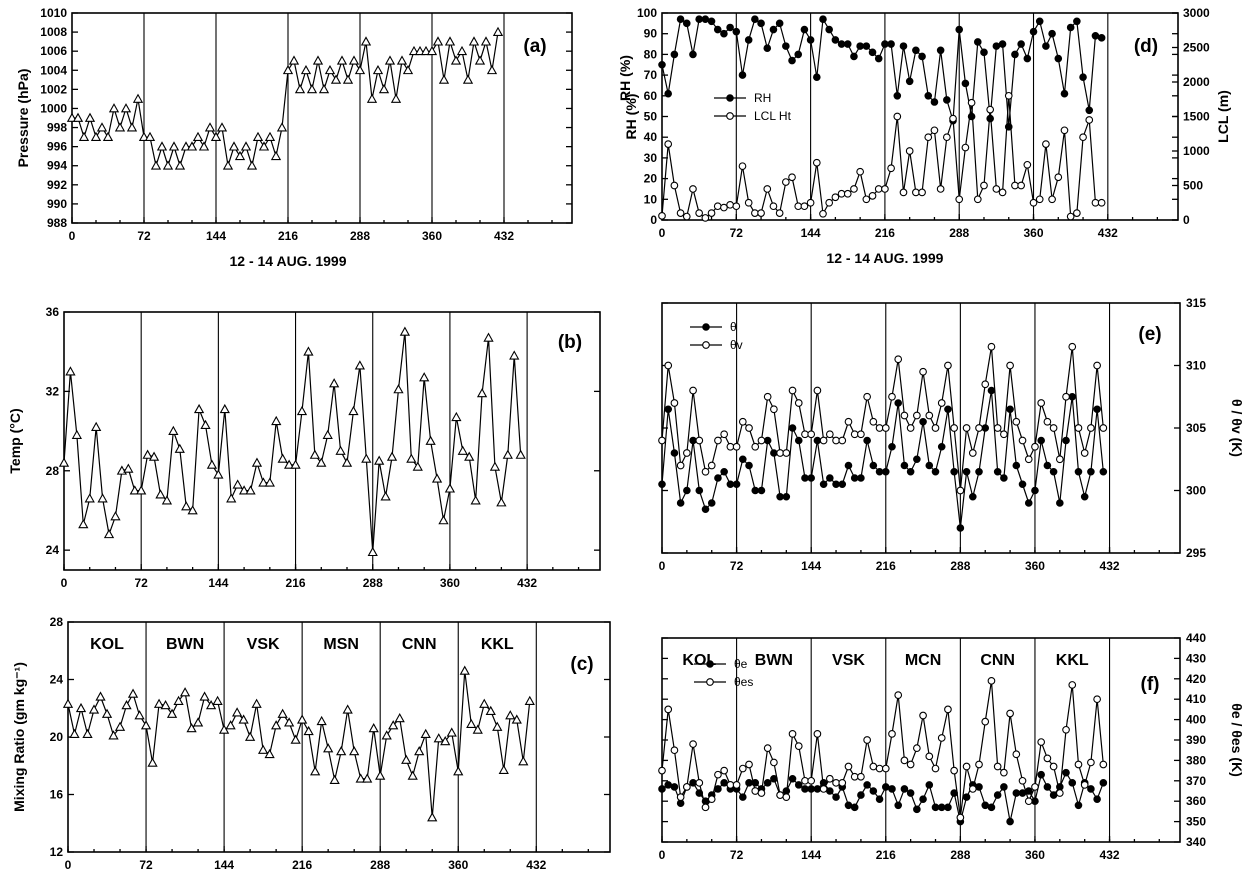  Describe the element at coordinates (883, 418) in the screenshot. I see `series-θv` at that location.